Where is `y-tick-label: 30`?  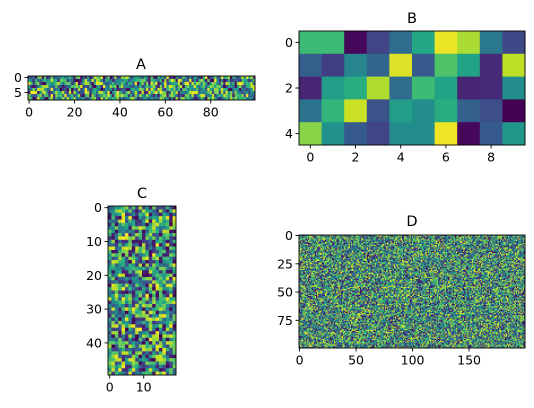 y-tick-label: 30 is located at coordinates (94, 309).